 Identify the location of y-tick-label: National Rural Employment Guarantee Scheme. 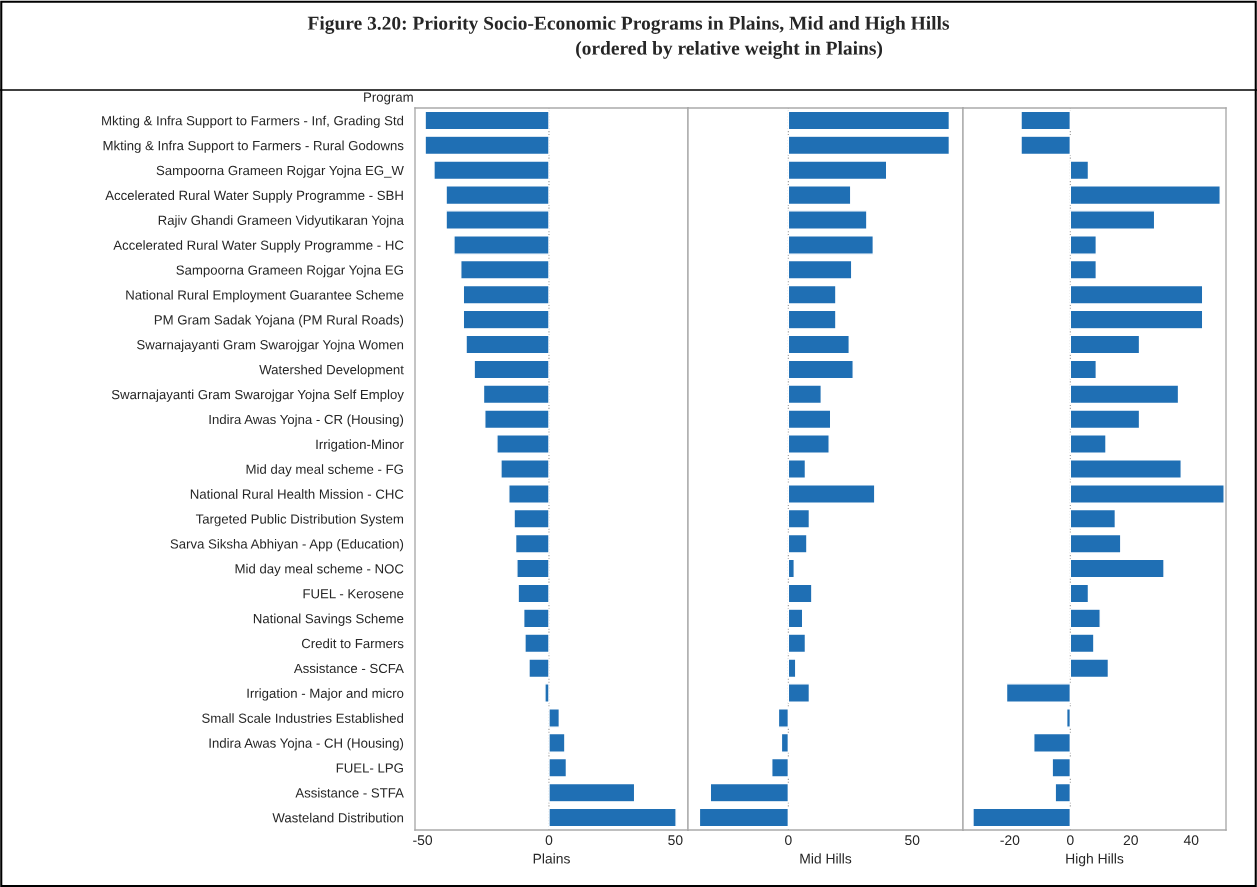
(265, 296).